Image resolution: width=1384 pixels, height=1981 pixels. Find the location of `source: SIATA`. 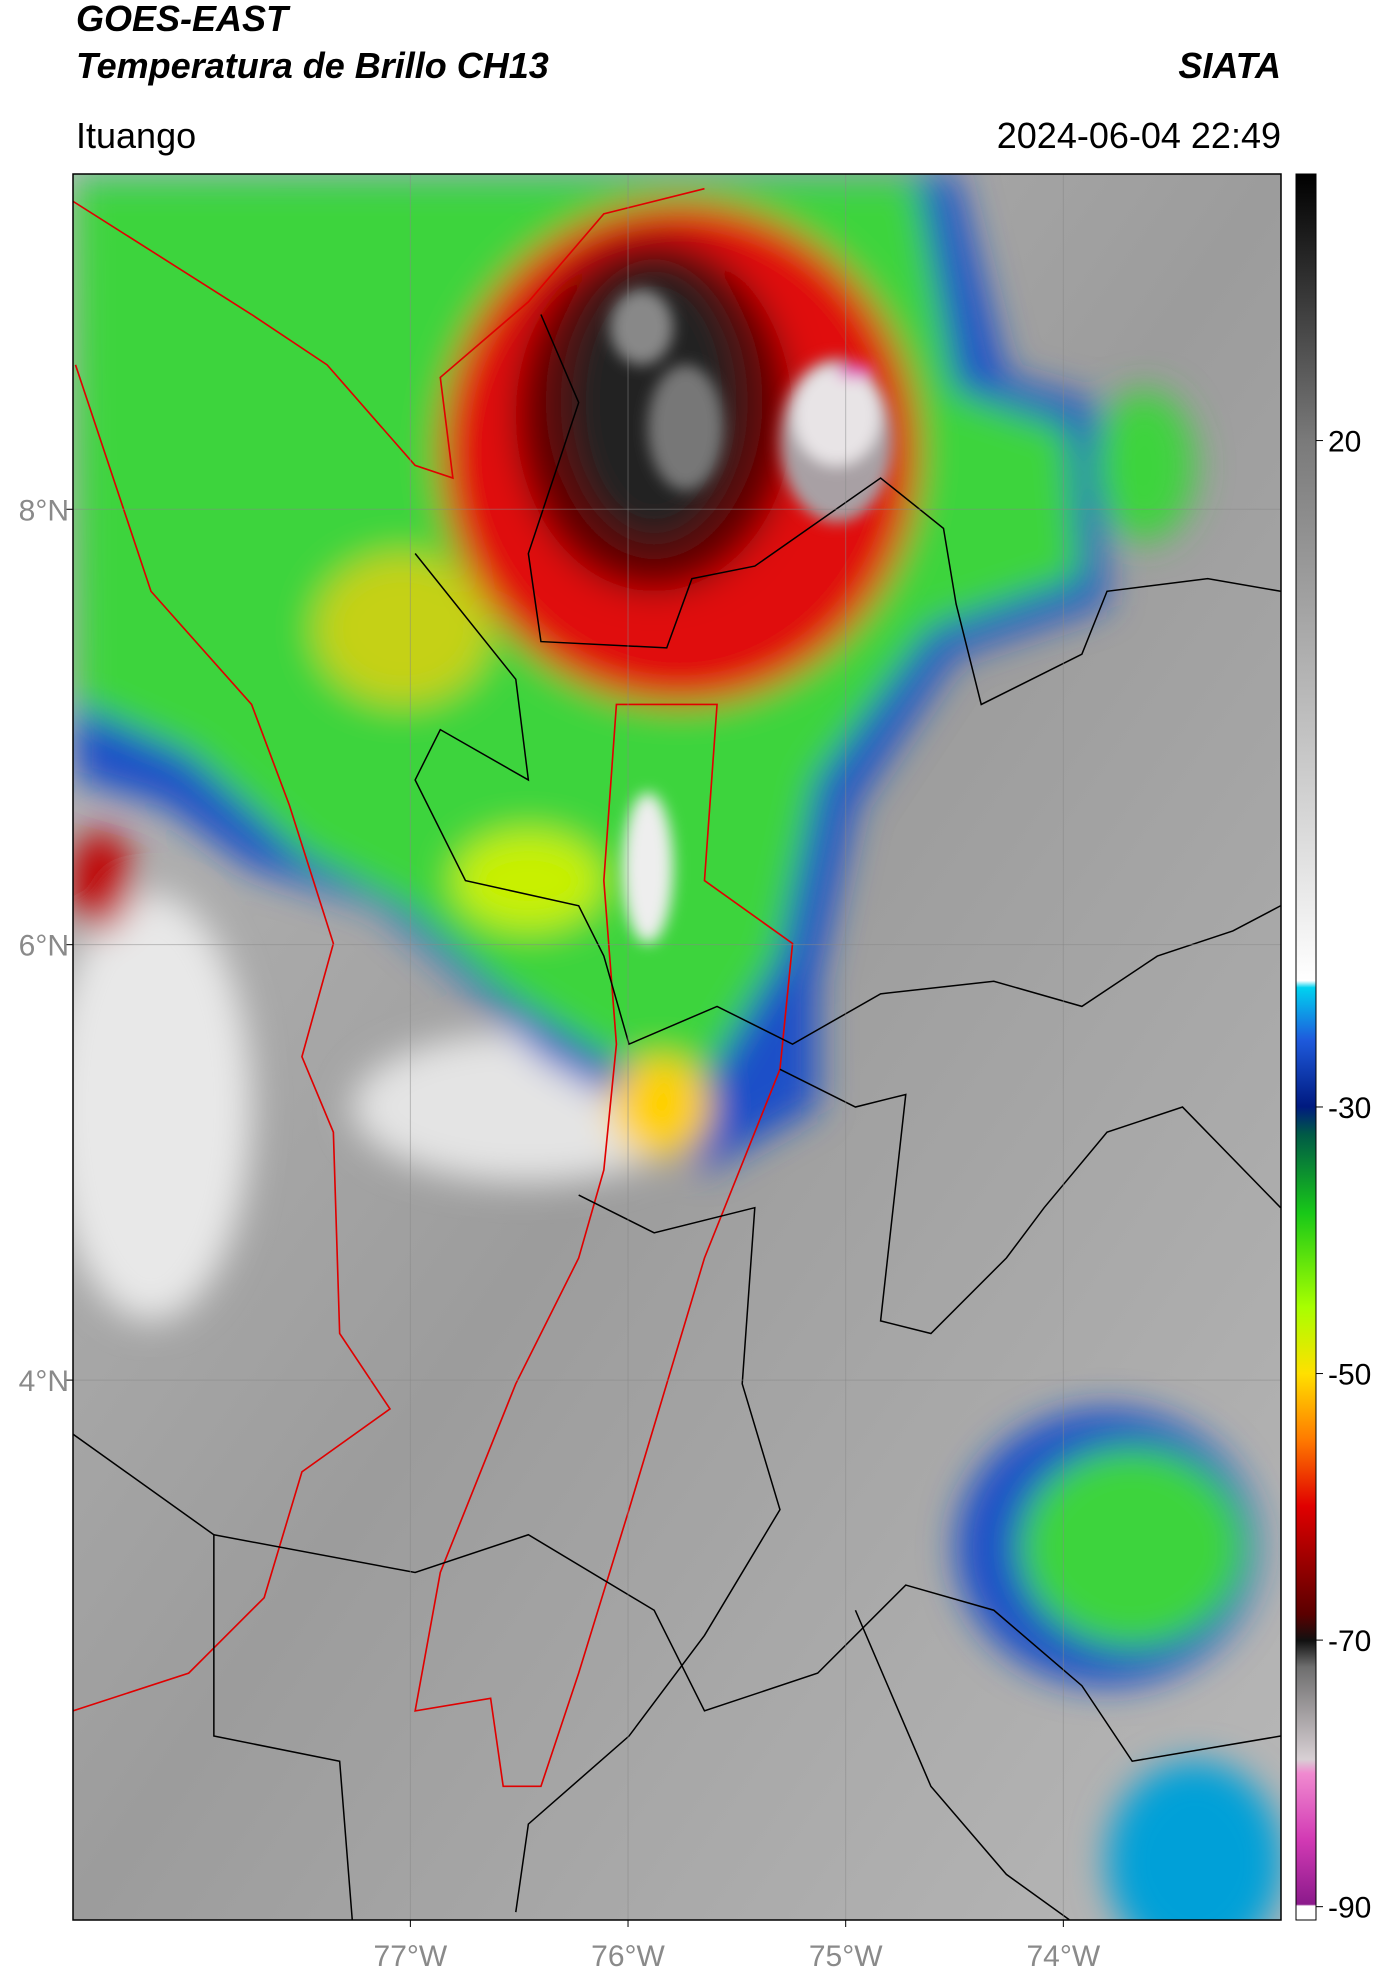

source: SIATA is located at coordinates (1229, 65).